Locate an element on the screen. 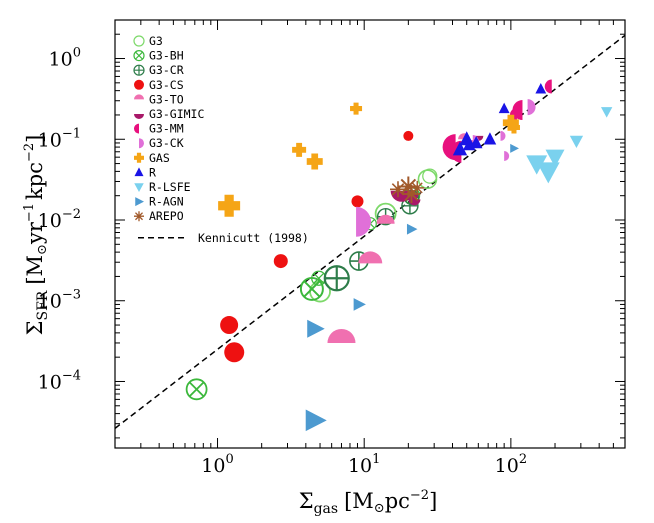 This screenshot has width=654, height=523. y-tick-label: 10⁻³ is located at coordinates (59, 300).